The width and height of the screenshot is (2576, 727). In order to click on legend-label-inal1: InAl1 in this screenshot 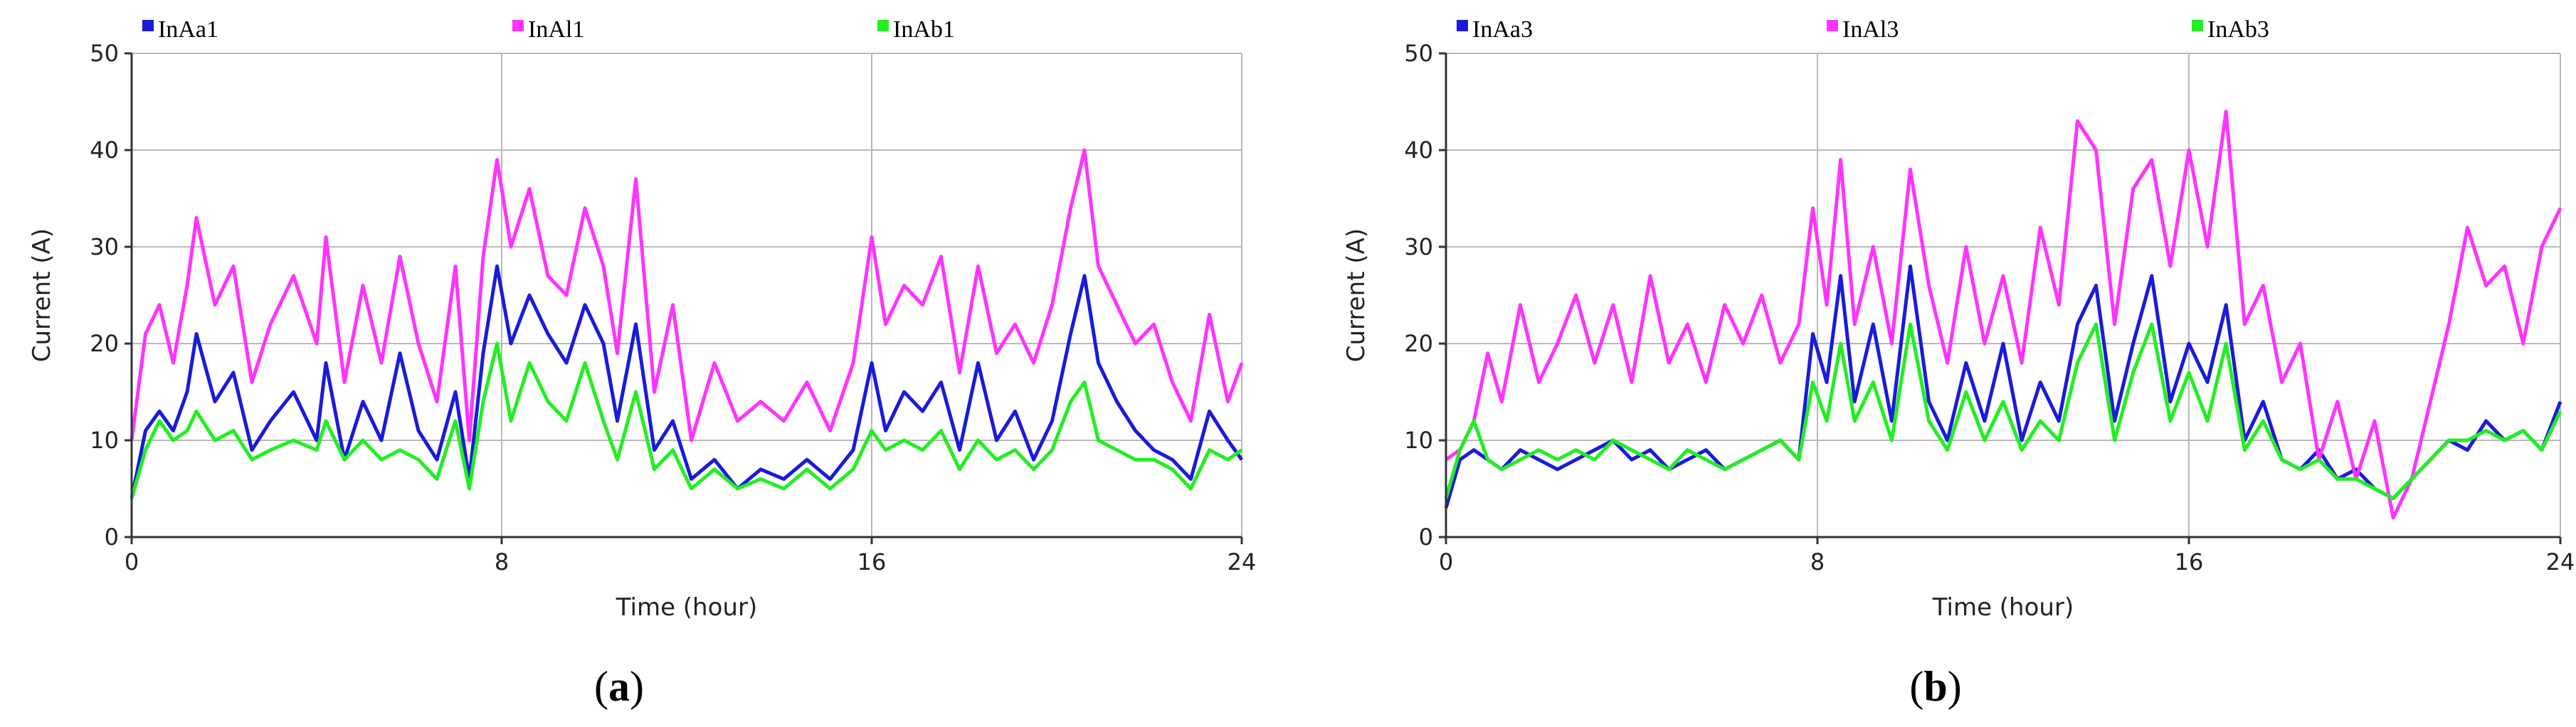, I will do `click(556, 29)`.